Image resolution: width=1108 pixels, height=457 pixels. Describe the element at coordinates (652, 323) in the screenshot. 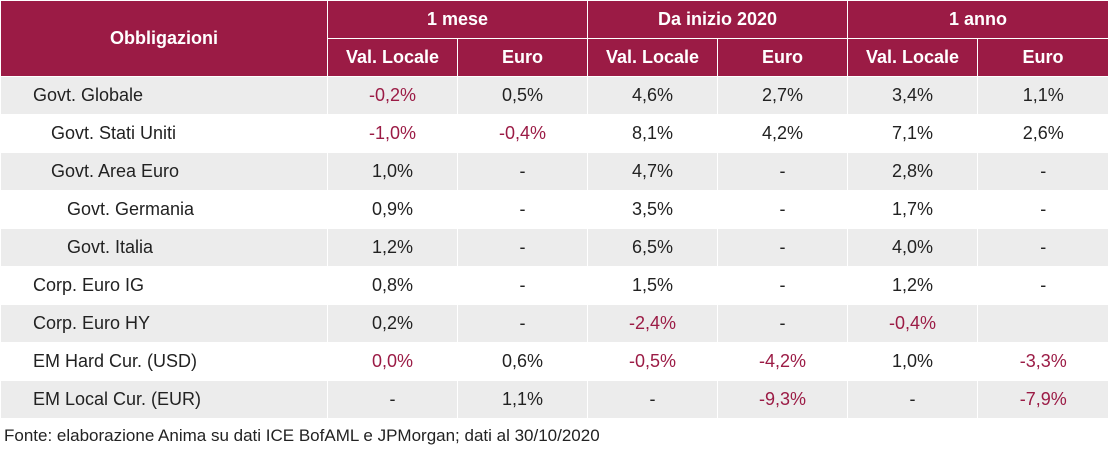

I see `table-cell: -2,4%` at that location.